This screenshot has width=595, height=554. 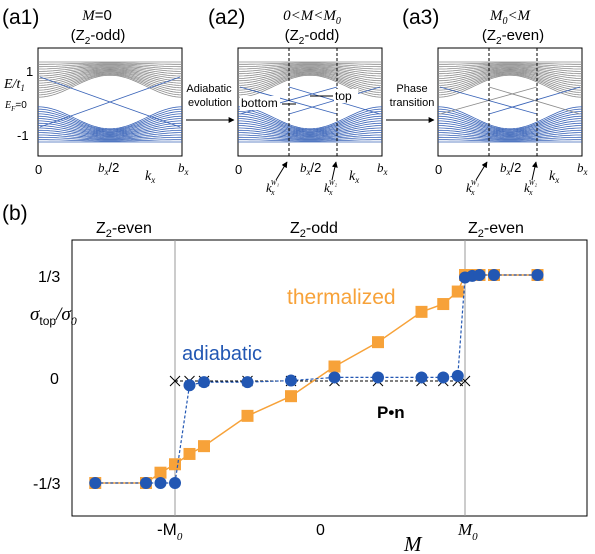 I want to click on panel-a1-tag: (a1), so click(x=20, y=17).